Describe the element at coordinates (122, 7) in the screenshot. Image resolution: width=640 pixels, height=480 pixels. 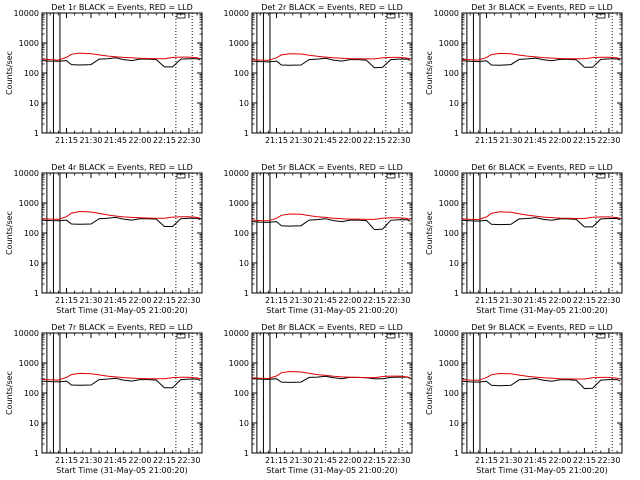
I see `chart-title: Det 1r BLACK = Events, RED = LLD` at that location.